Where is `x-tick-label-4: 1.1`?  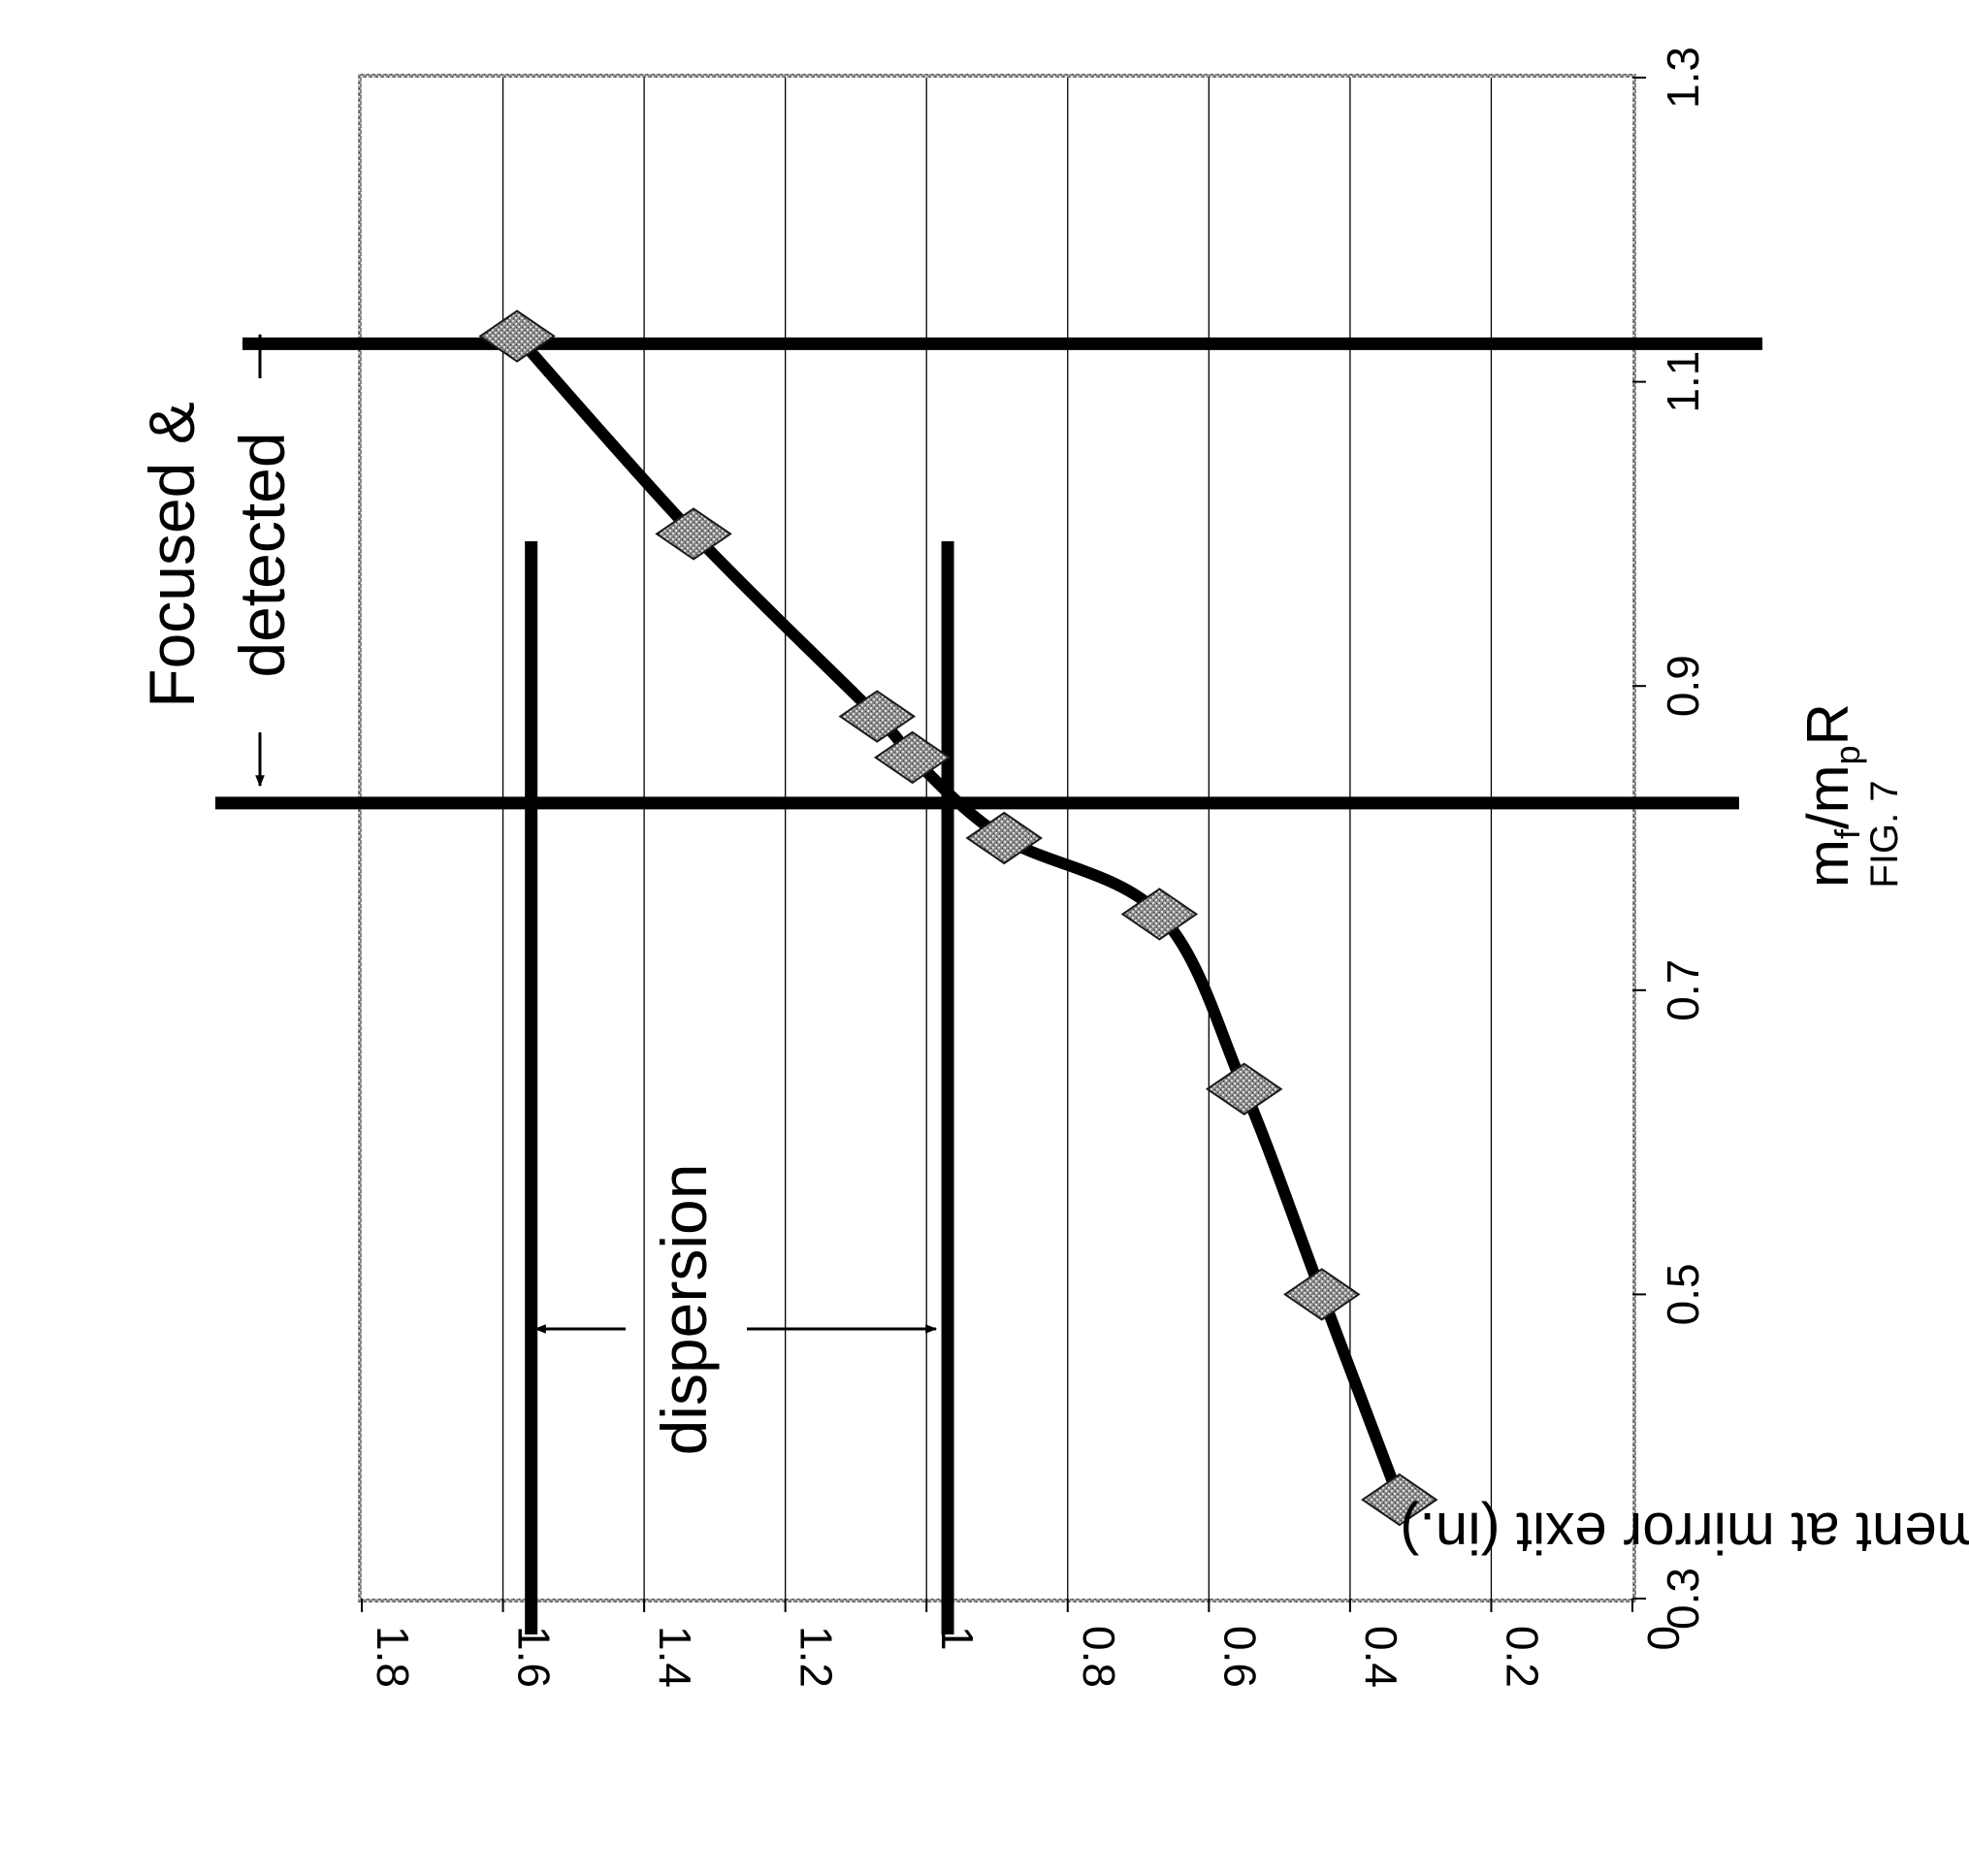
x-tick-label-4: 1.1 is located at coordinates (1683, 382).